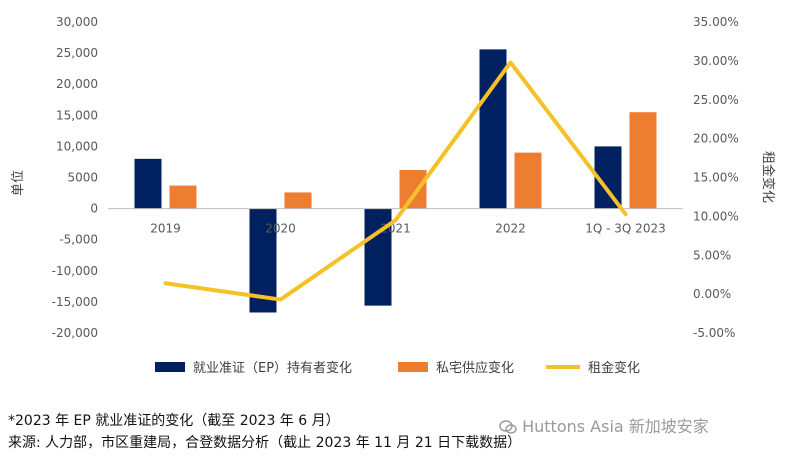 The image size is (792, 460). Describe the element at coordinates (18, 183) in the screenshot. I see `y-axis-title: 单位` at that location.